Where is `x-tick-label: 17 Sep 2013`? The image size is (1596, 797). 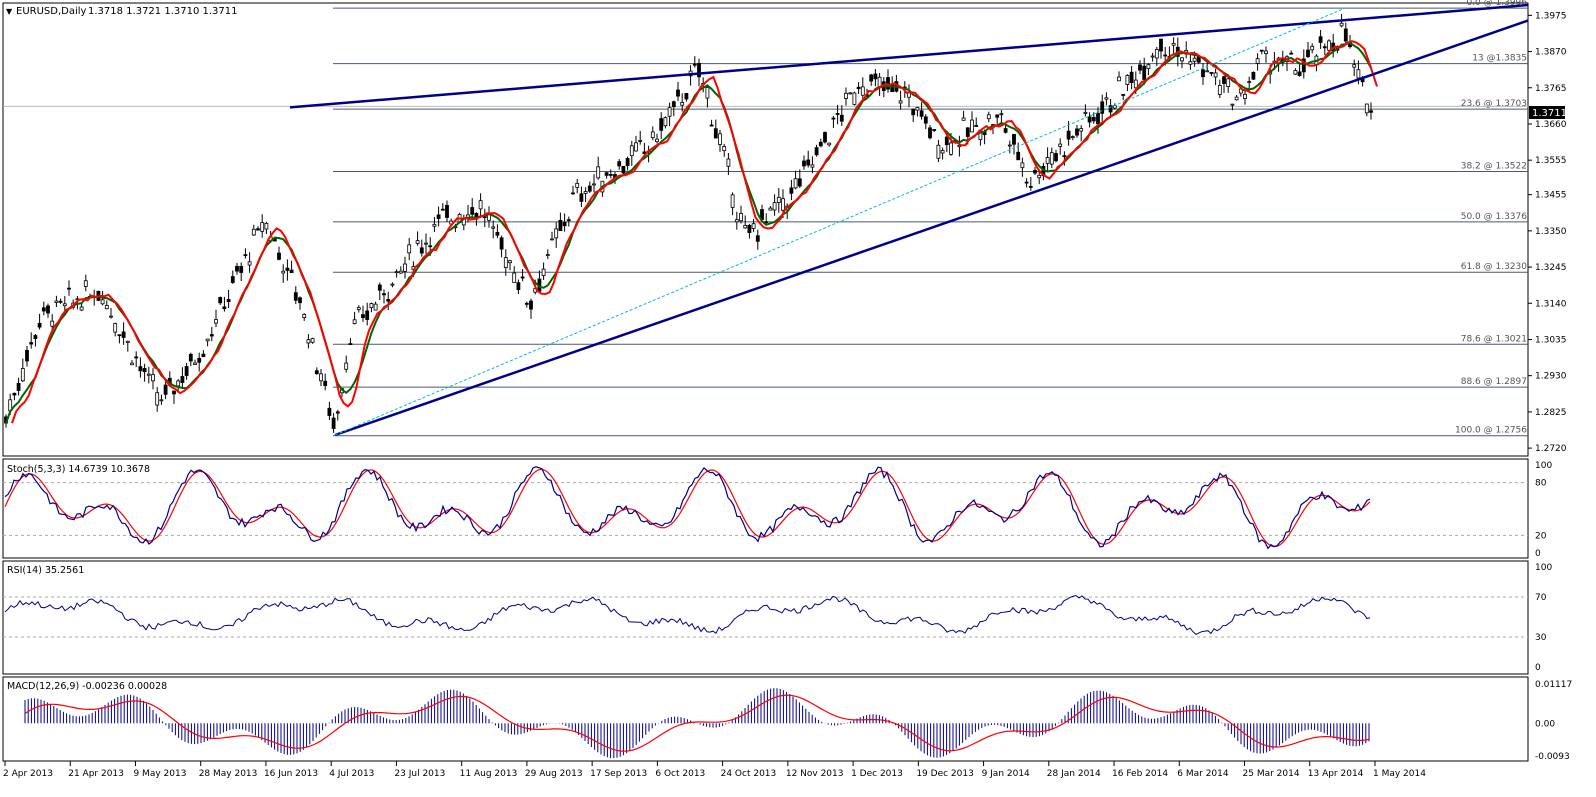
x-tick-label: 17 Sep 2013 is located at coordinates (618, 774).